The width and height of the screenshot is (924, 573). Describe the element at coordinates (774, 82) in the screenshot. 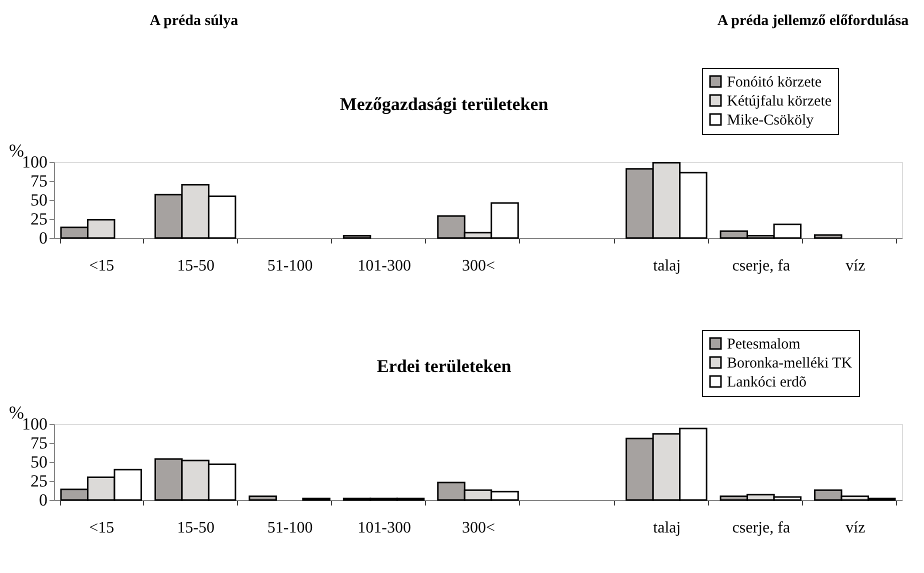

I see `legend-label: Fonóitó körzete` at that location.